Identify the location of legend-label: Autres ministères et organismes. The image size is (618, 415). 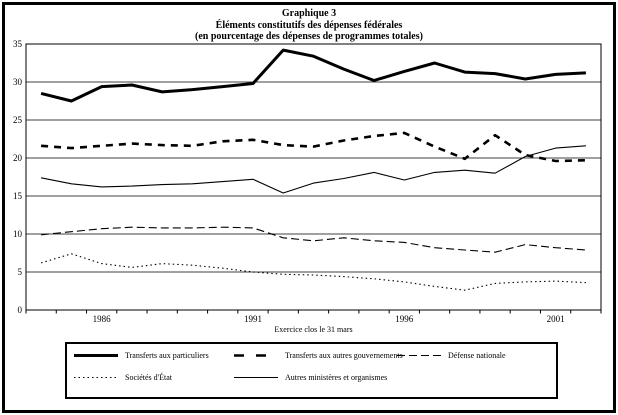
(336, 377).